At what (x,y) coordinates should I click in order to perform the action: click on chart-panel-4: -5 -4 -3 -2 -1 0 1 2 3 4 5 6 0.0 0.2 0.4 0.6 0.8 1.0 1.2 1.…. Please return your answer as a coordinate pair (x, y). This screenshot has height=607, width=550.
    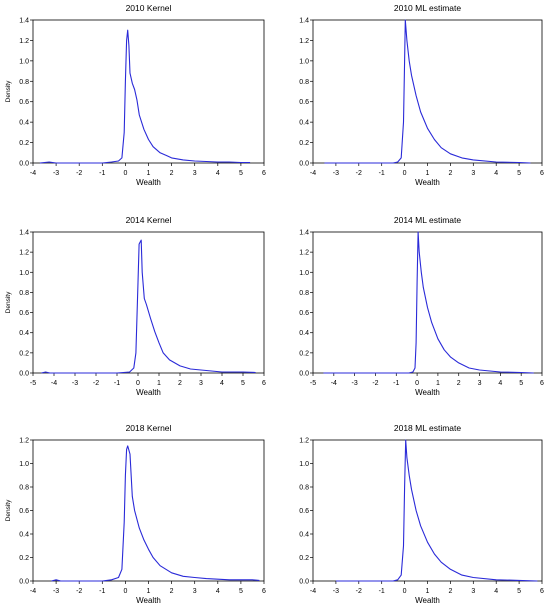
    Looking at the image, I should click on (421, 306).